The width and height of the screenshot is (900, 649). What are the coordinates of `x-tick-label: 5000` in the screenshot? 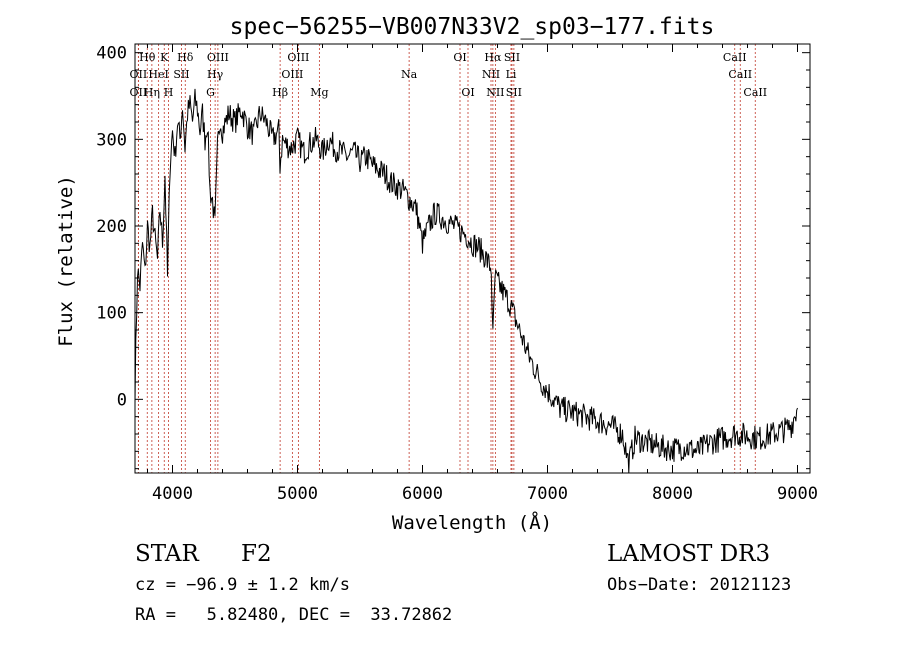 It's located at (297, 494).